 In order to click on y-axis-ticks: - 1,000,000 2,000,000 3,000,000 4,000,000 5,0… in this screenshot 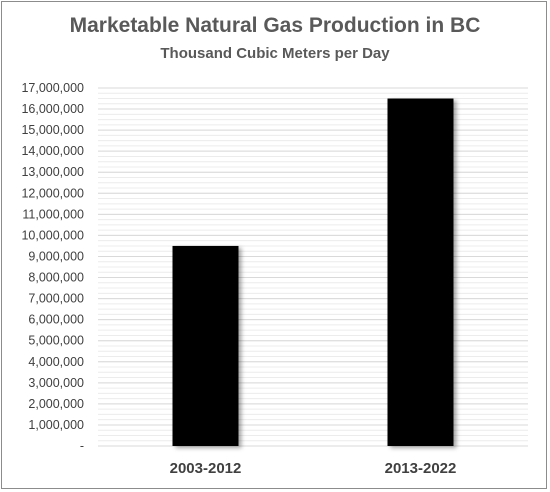, I will do `click(52, 267)`.